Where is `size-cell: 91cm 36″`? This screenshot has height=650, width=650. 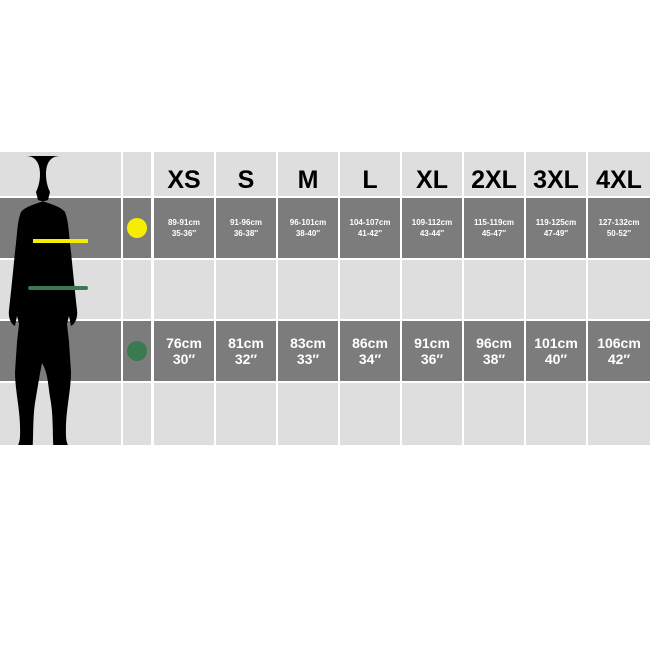 size-cell: 91cm 36″ is located at coordinates (432, 351).